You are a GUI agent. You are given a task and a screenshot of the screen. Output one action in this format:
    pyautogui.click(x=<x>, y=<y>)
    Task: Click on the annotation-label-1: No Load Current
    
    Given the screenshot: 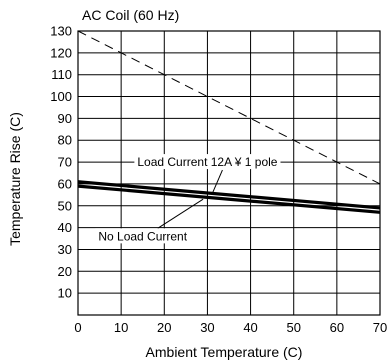 What is the action you would take?
    pyautogui.click(x=142, y=236)
    